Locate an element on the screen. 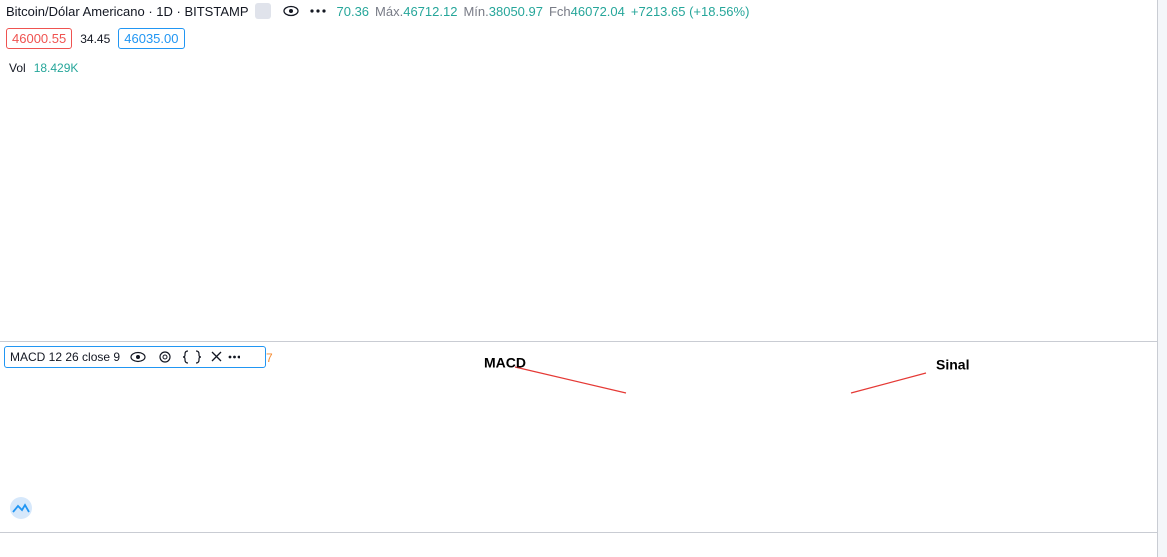  open-value: 70.36 is located at coordinates (353, 11).